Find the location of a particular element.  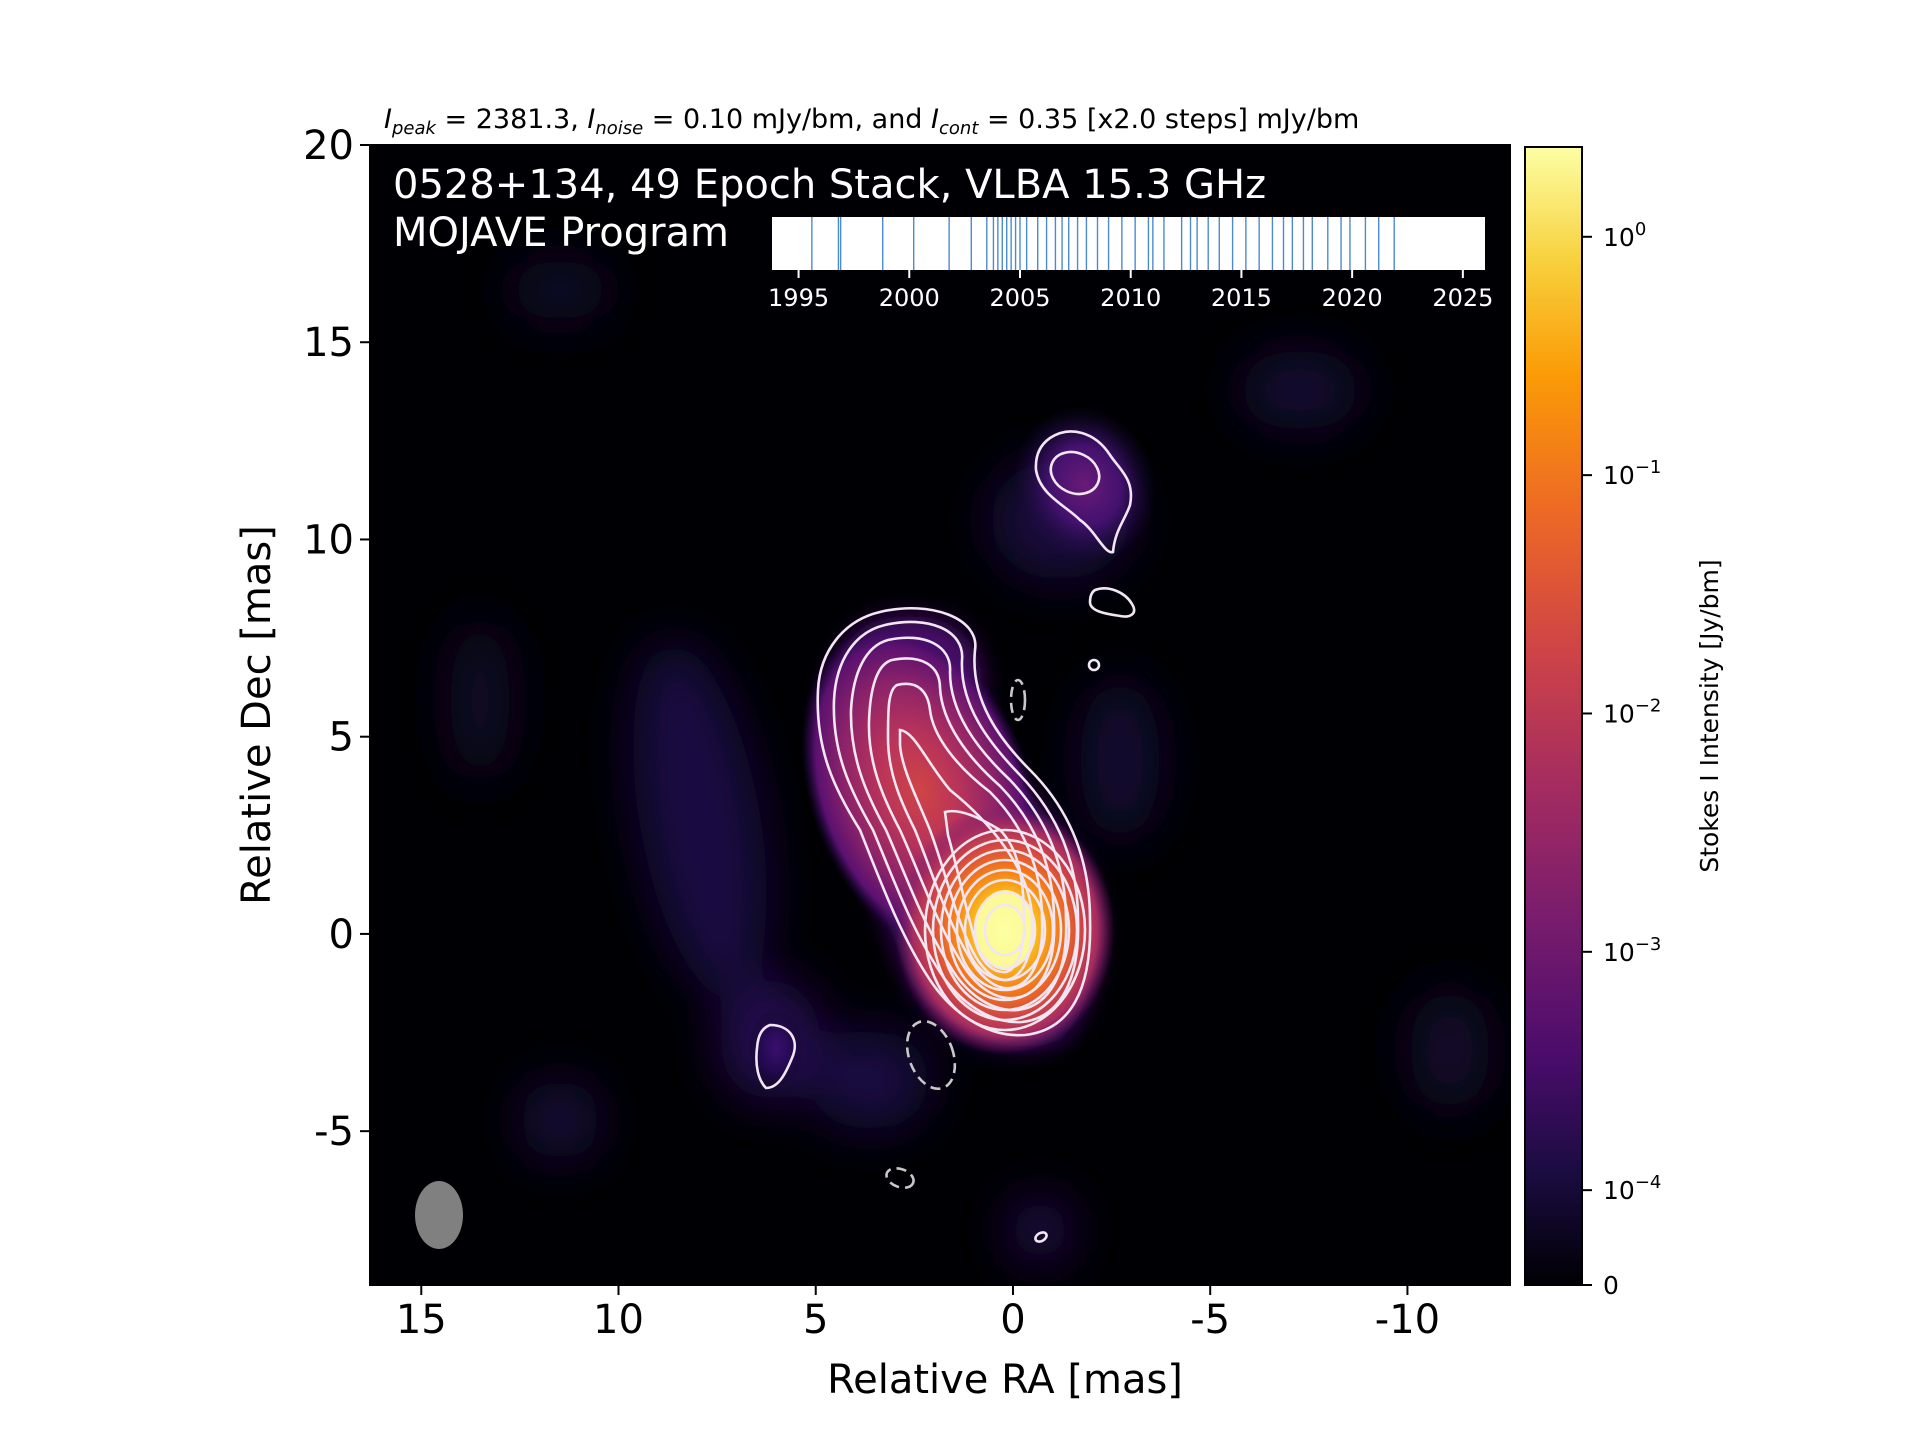

x-tick-label-3: 0 is located at coordinates (1012, 1320).